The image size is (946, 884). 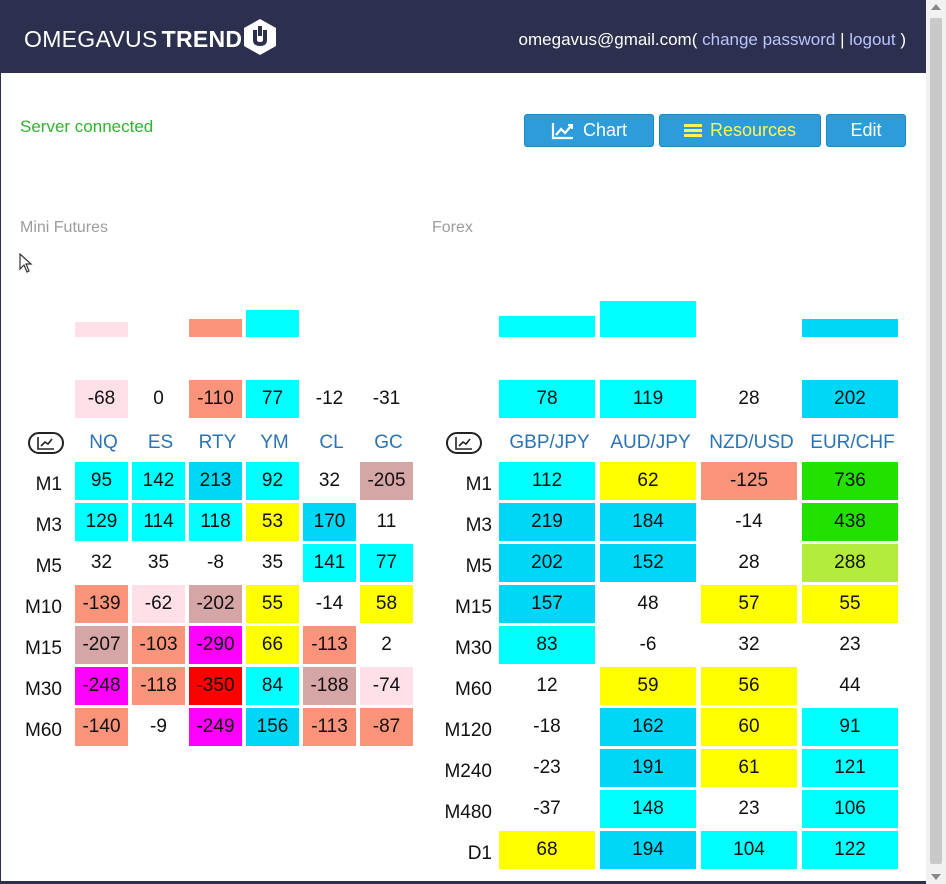 I want to click on mini_futures-column-header: GC, so click(x=388, y=442).